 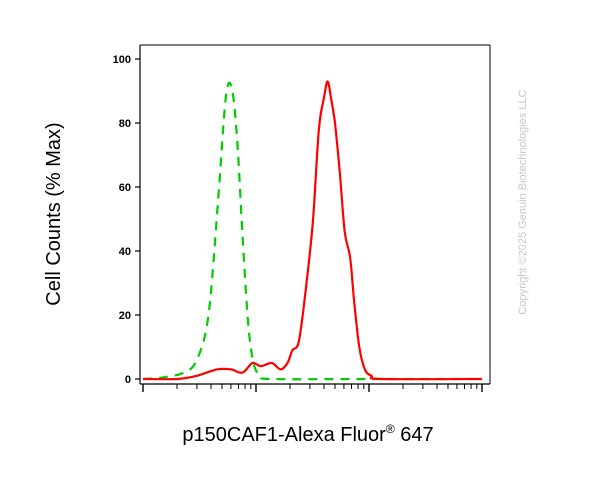 What do you see at coordinates (125, 188) in the screenshot?
I see `y-tick-label: 60` at bounding box center [125, 188].